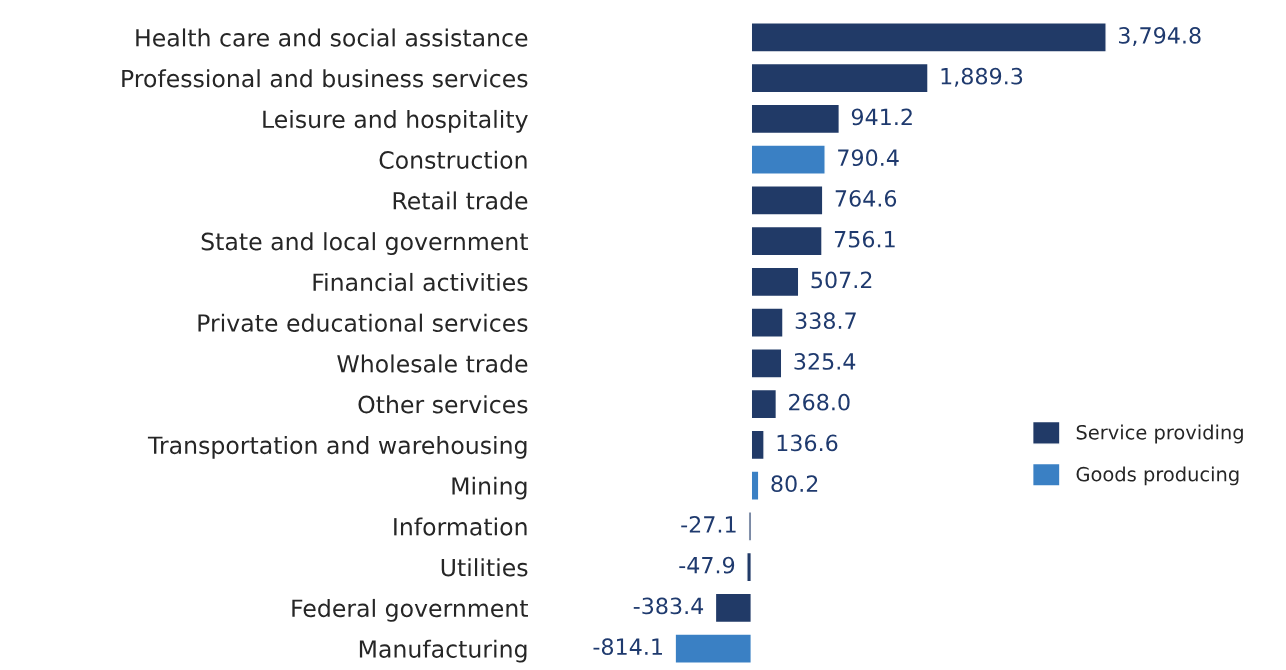 The image size is (1286, 670). What do you see at coordinates (866, 198) in the screenshot?
I see `data-label: 764.6` at bounding box center [866, 198].